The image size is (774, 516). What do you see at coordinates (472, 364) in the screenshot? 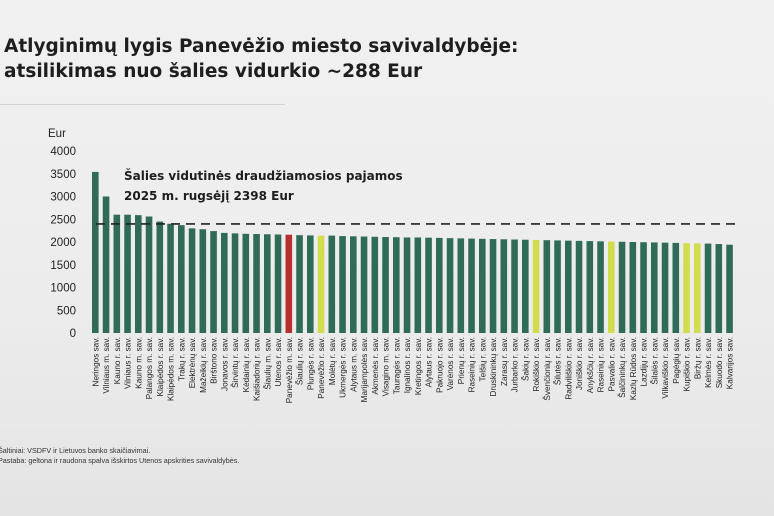
I see `x-tick-label: Raseinių r. sav.` at bounding box center [472, 364].